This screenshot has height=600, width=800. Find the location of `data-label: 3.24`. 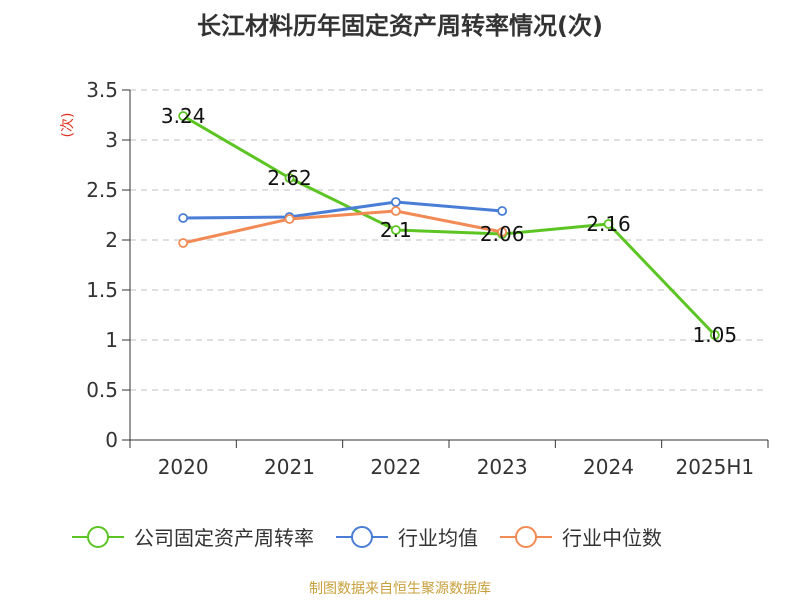

data-label: 3.24 is located at coordinates (183, 116).